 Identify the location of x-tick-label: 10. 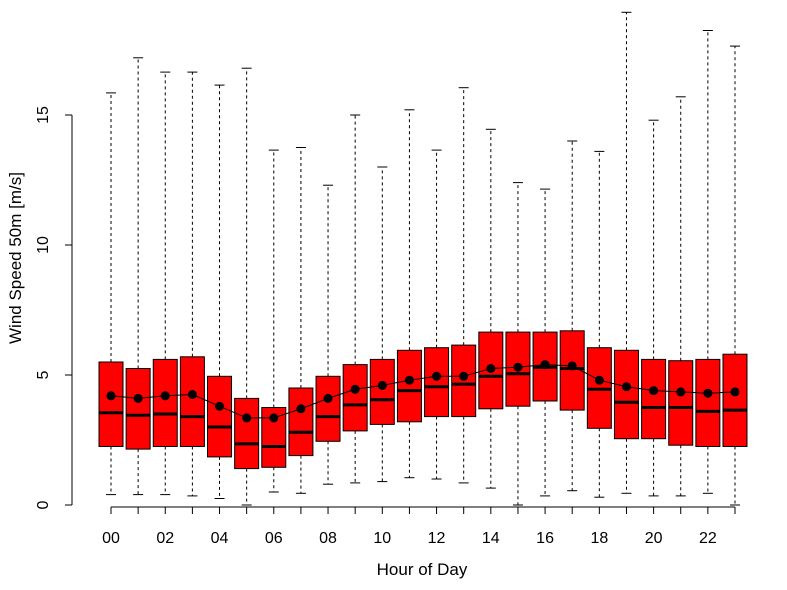
(382, 538).